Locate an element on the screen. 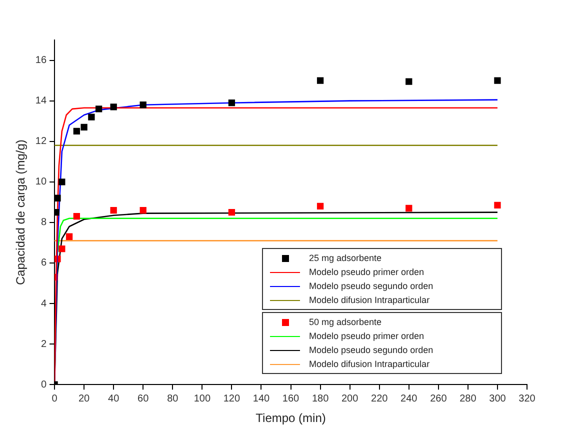  y-tick-label: 6 is located at coordinates (43, 263).